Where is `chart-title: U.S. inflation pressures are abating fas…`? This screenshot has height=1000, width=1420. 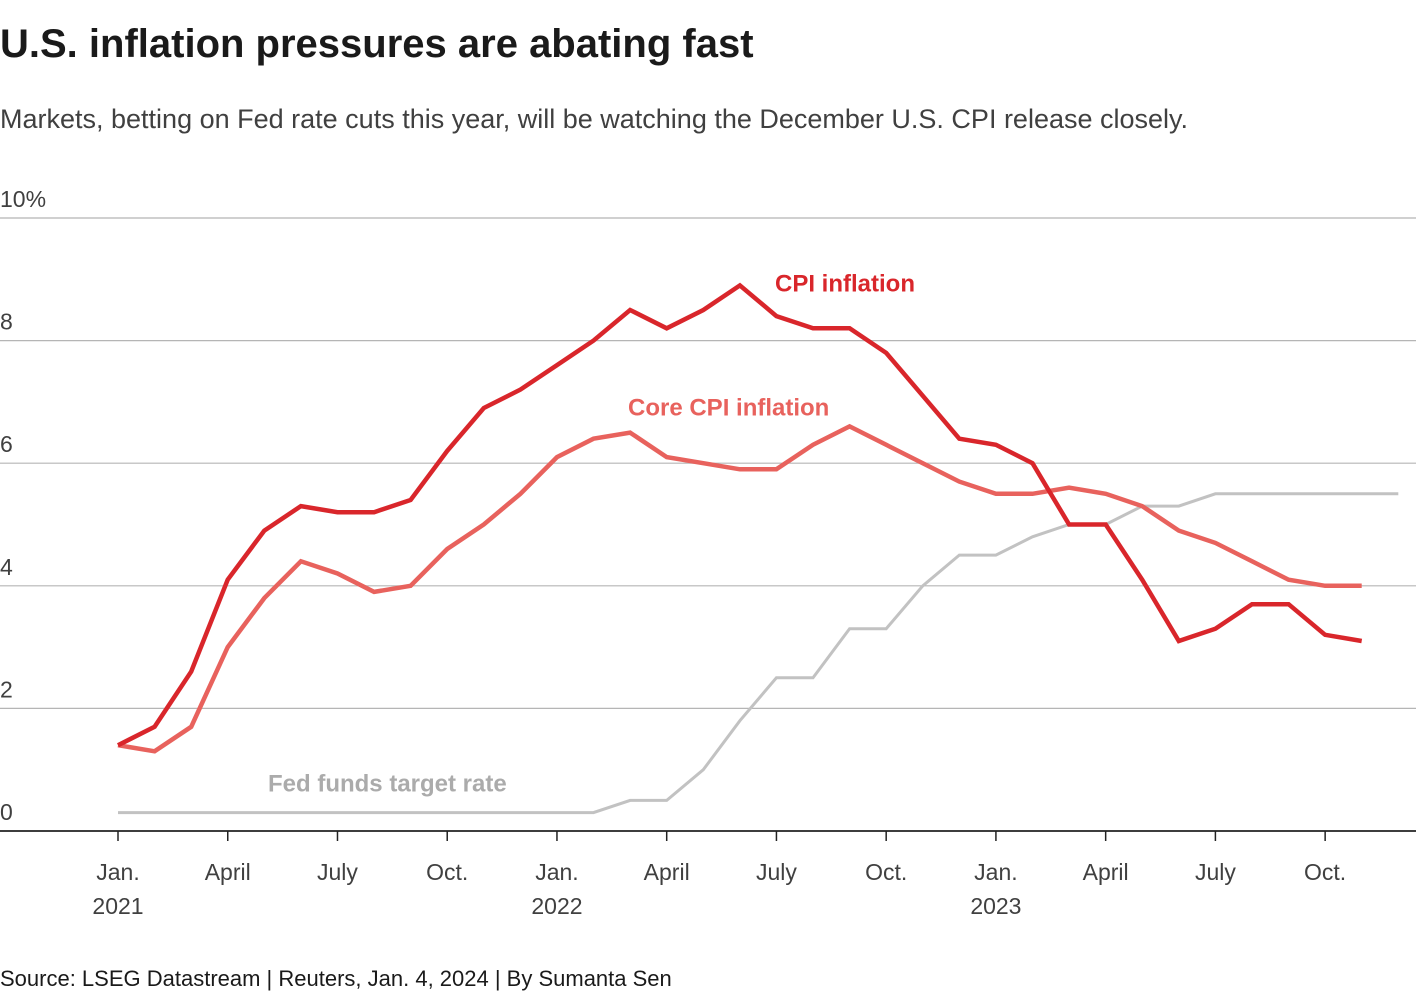
chart-title: U.S. inflation pressures are abating fas… is located at coordinates (377, 44).